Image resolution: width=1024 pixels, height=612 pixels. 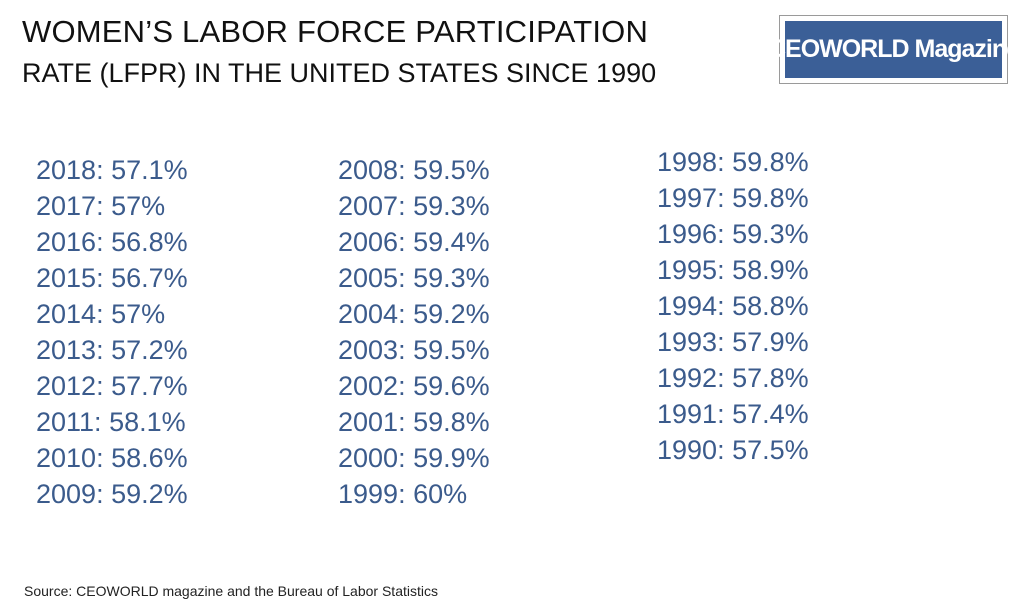 What do you see at coordinates (414, 242) in the screenshot?
I see `entry: 2006: 59.4%` at bounding box center [414, 242].